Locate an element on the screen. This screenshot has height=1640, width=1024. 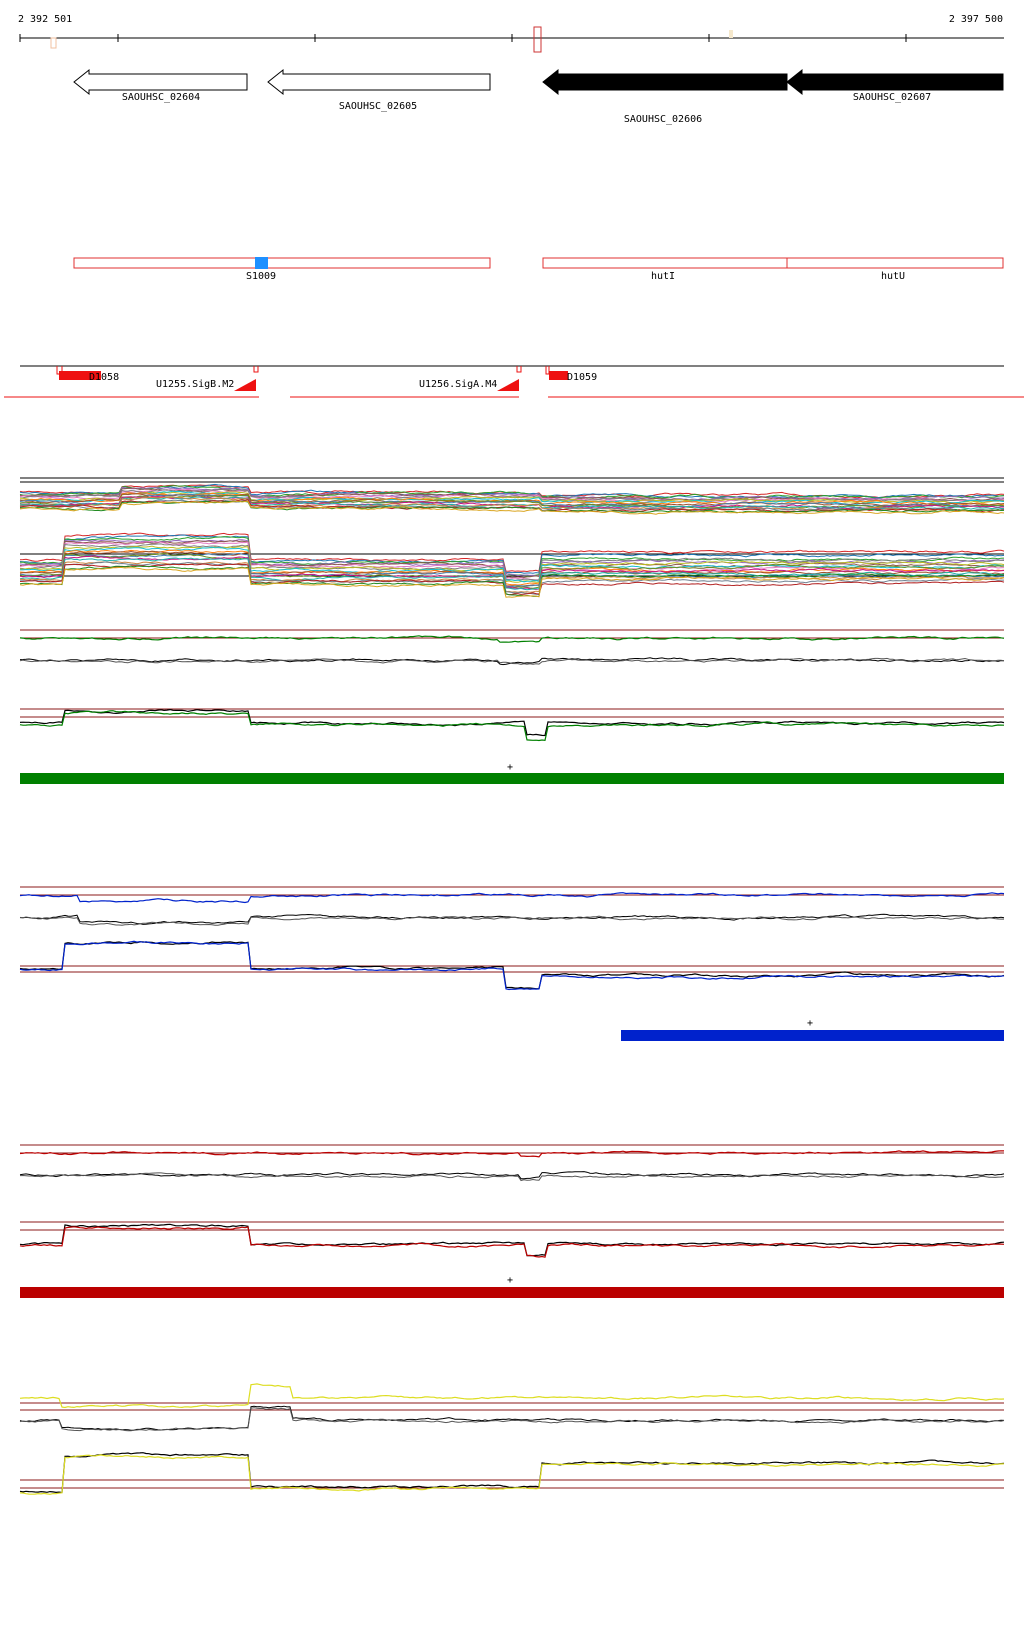
multi-profile-upper is located at coordinates (512, 499).